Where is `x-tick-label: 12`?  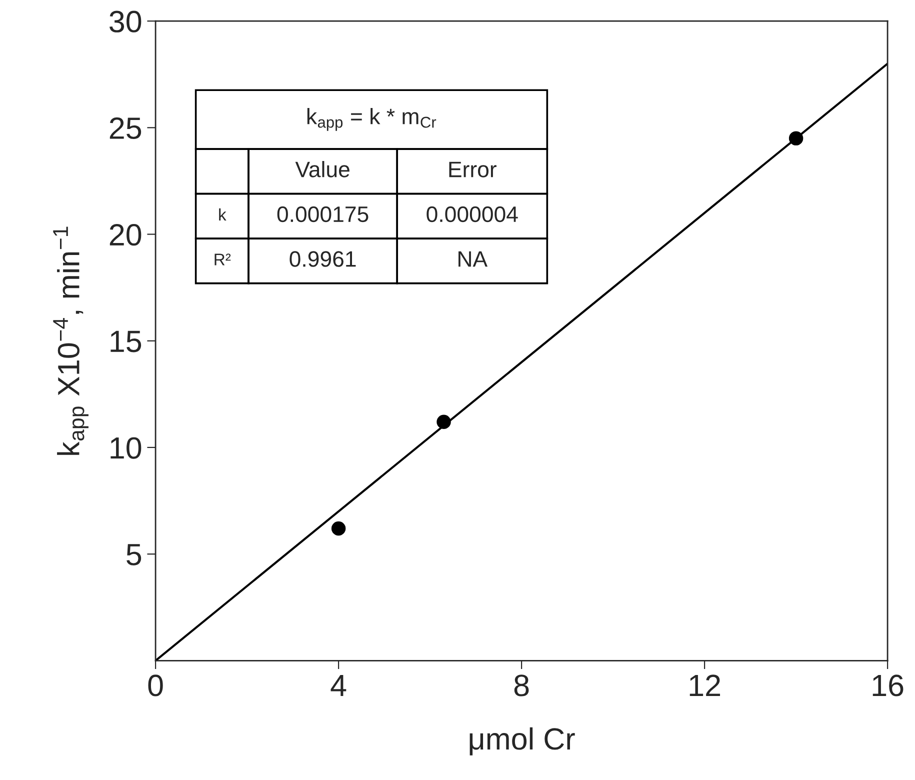 x-tick-label: 12 is located at coordinates (705, 685).